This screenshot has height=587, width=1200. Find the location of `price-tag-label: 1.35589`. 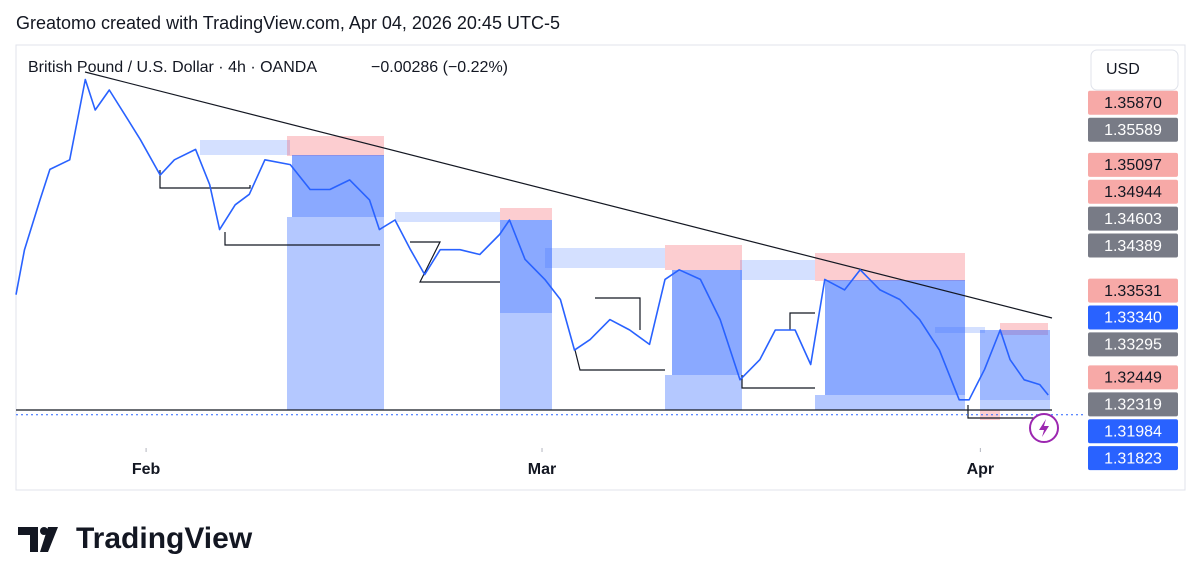

price-tag-label: 1.35589 is located at coordinates (1133, 130).